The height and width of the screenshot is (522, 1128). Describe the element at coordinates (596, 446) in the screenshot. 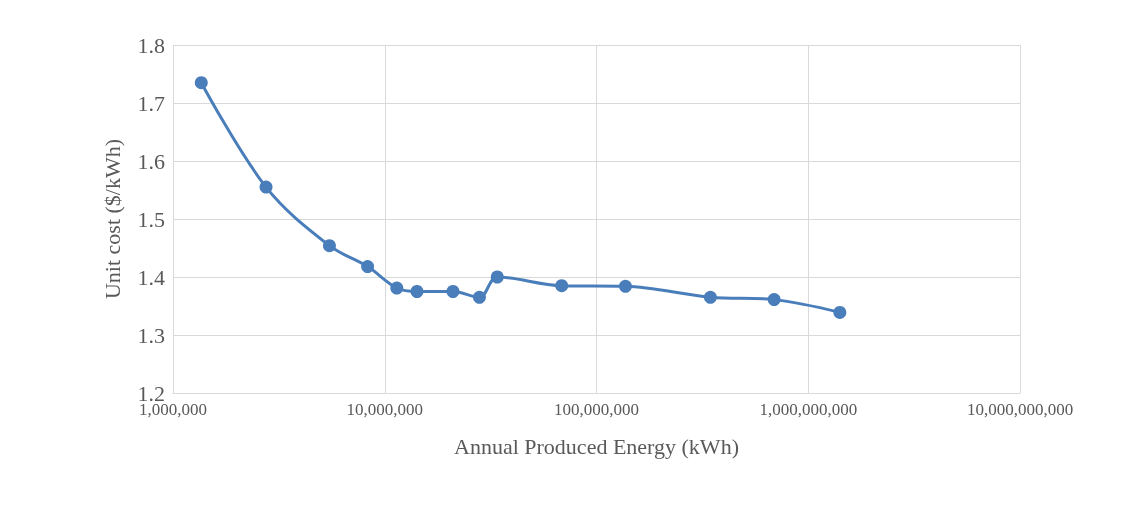

I see `x-axis-title: Annual Produced Energy (kWh)` at that location.